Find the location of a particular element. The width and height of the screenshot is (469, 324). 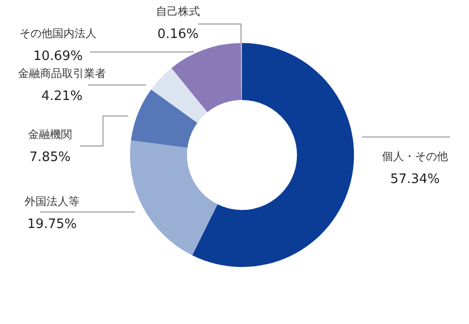

data-label: 10.69% is located at coordinates (58, 56).